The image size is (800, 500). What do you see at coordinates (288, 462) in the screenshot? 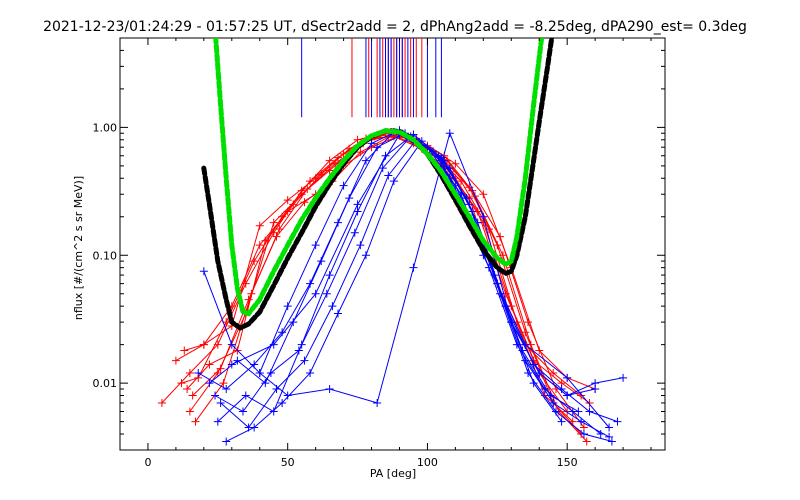
I see `x-tick-label: 50` at bounding box center [288, 462].